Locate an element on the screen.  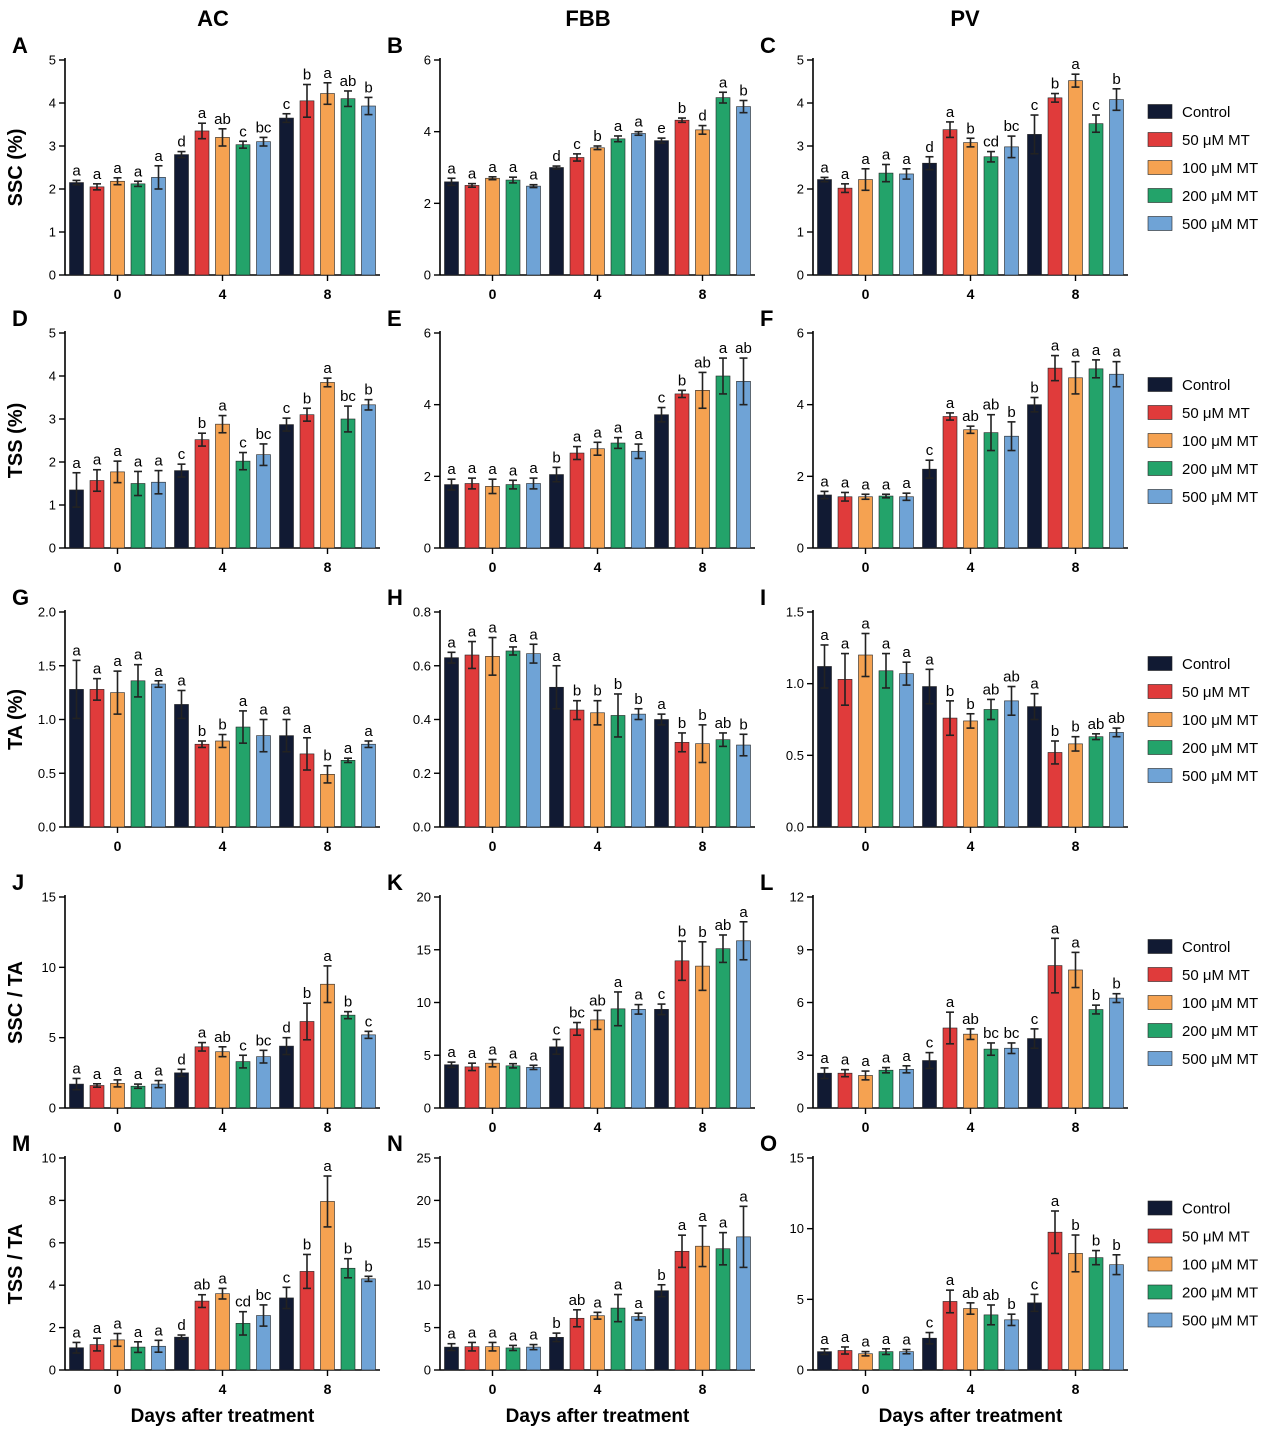
legend-label: 50 μM MT is located at coordinates (1216, 692).